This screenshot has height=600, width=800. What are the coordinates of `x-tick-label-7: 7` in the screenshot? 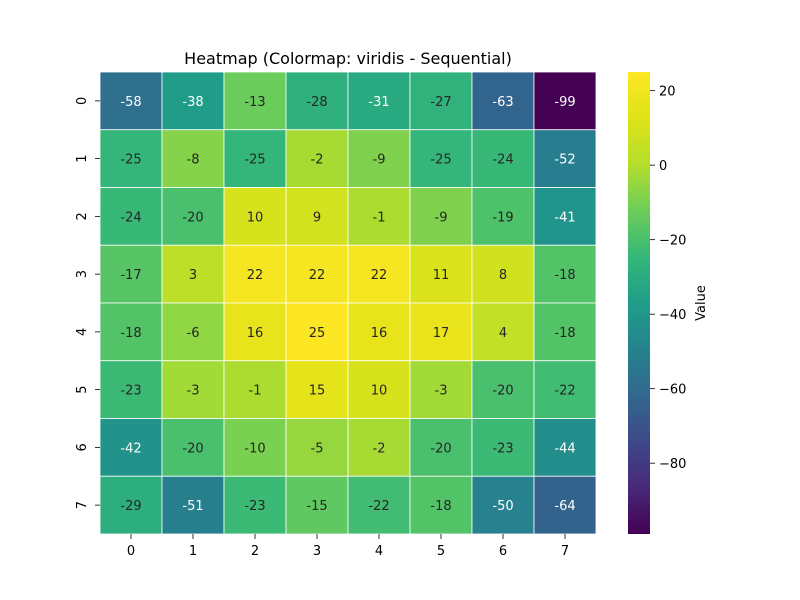 It's located at (565, 551).